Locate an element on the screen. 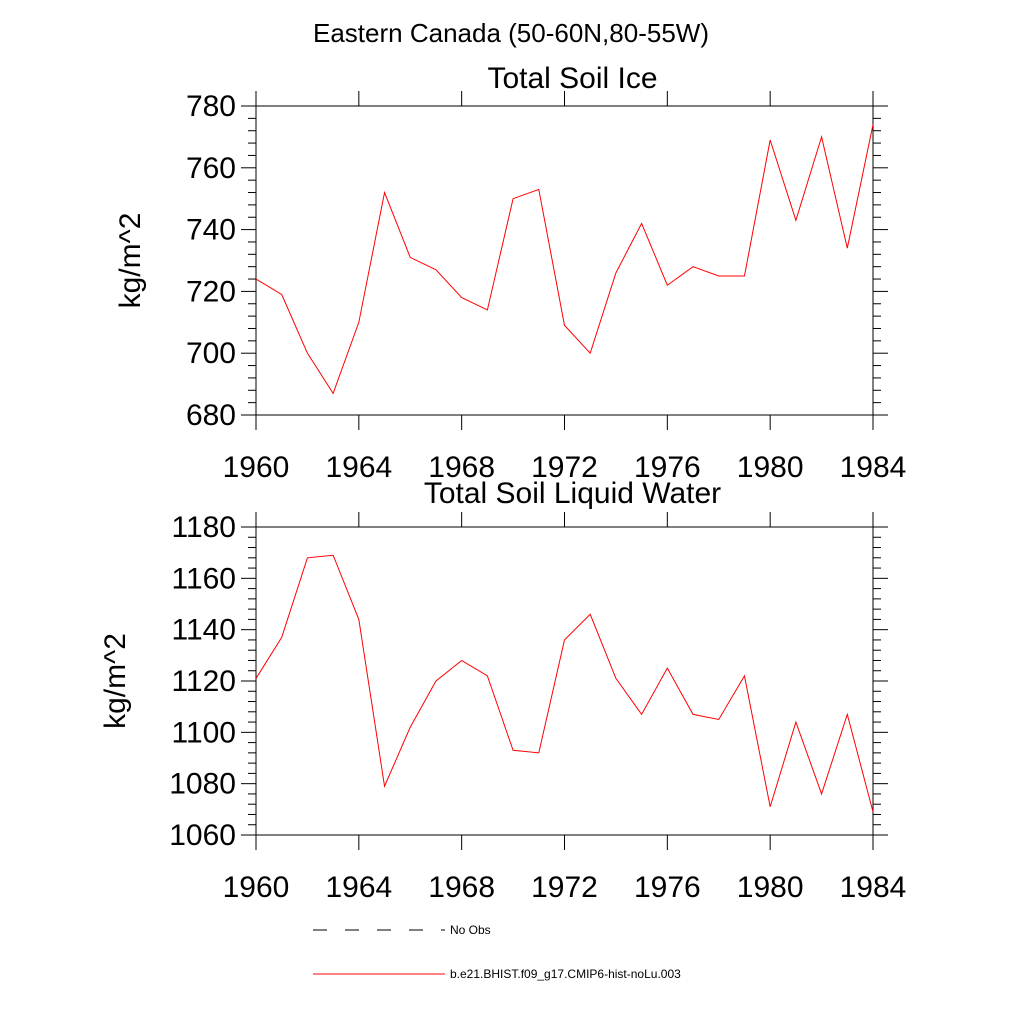 The image size is (1024, 1024). y-tick-label: 1100 is located at coordinates (203, 732).